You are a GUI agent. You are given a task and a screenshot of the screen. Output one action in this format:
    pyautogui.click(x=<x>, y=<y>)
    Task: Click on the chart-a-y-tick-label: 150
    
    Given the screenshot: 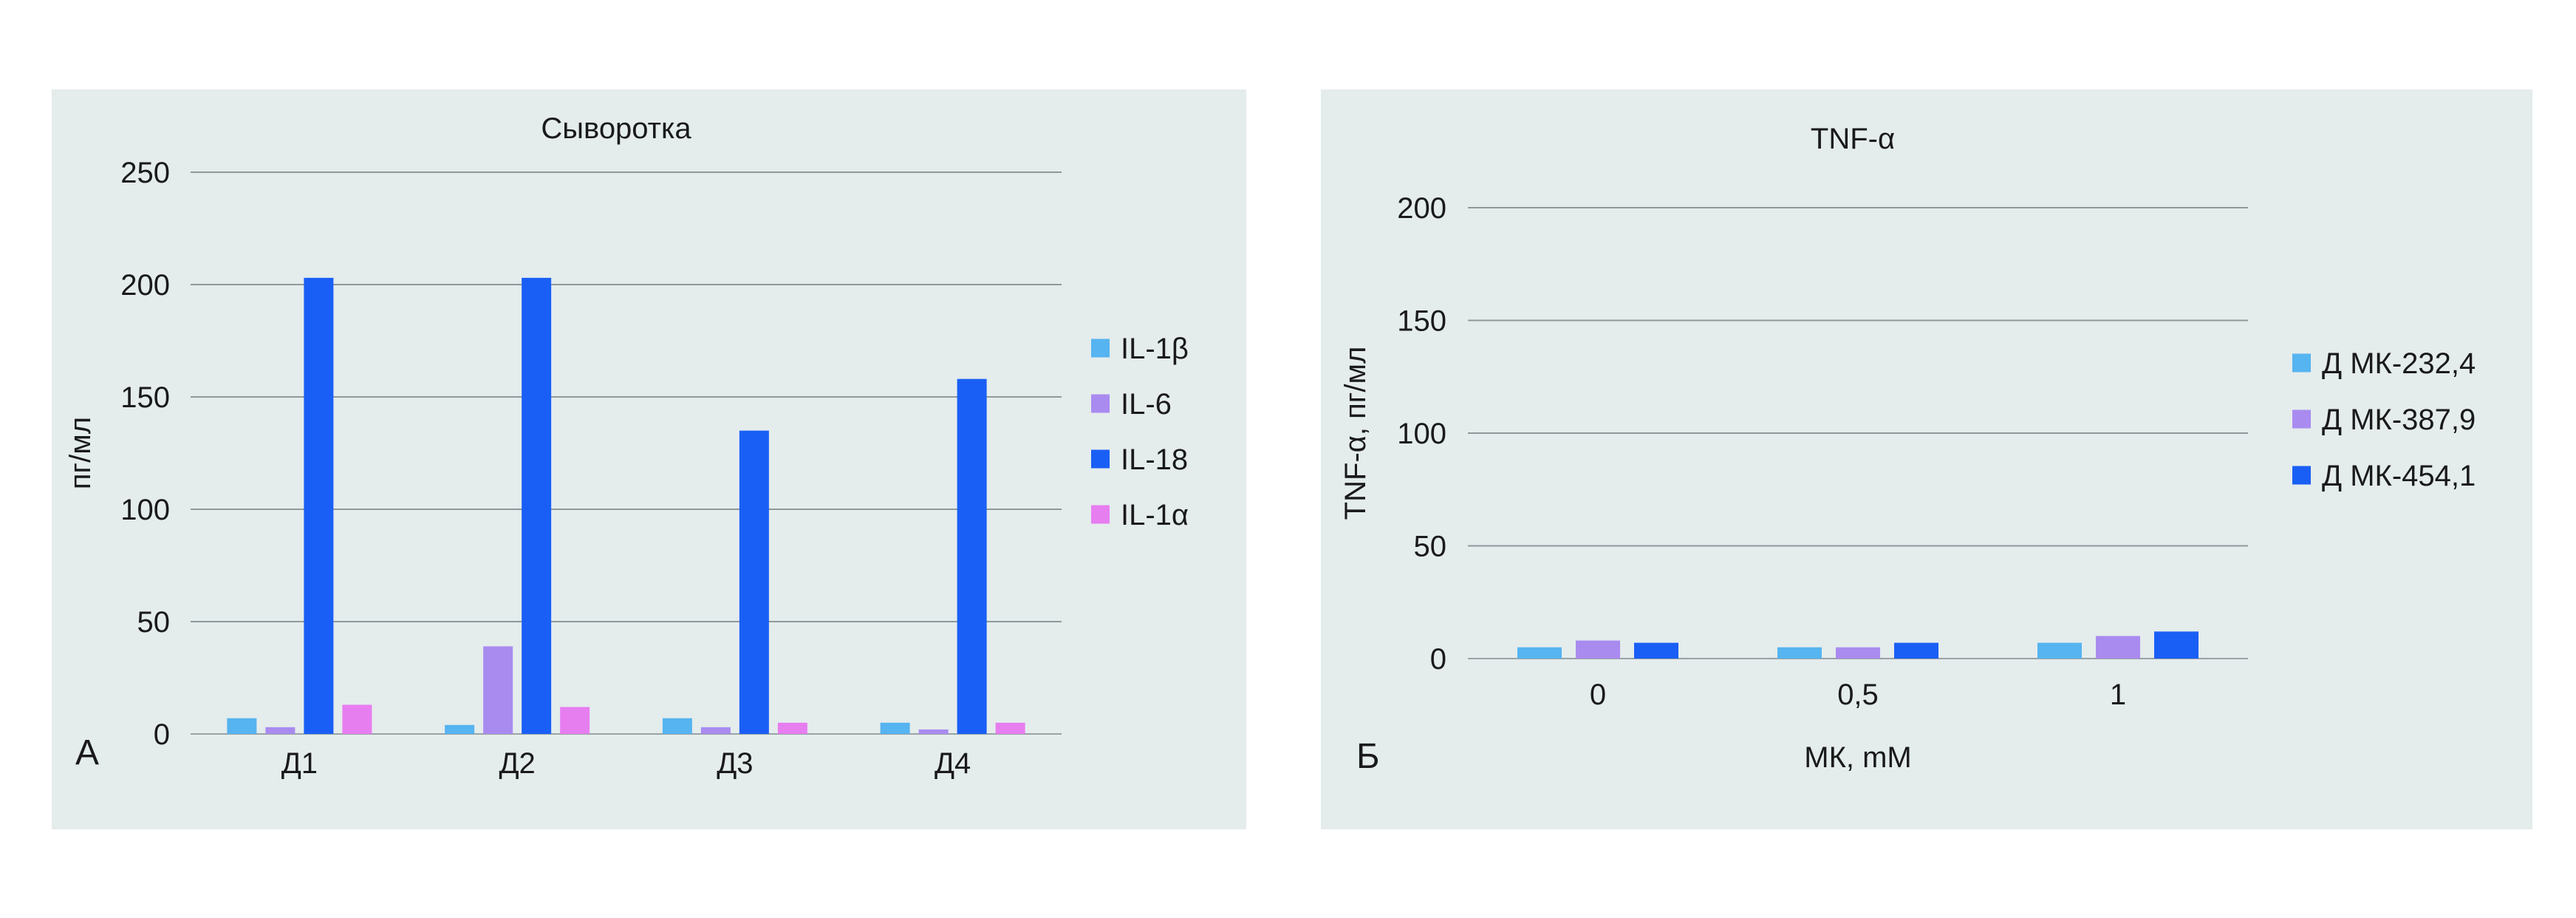 What is the action you would take?
    pyautogui.click(x=145, y=397)
    